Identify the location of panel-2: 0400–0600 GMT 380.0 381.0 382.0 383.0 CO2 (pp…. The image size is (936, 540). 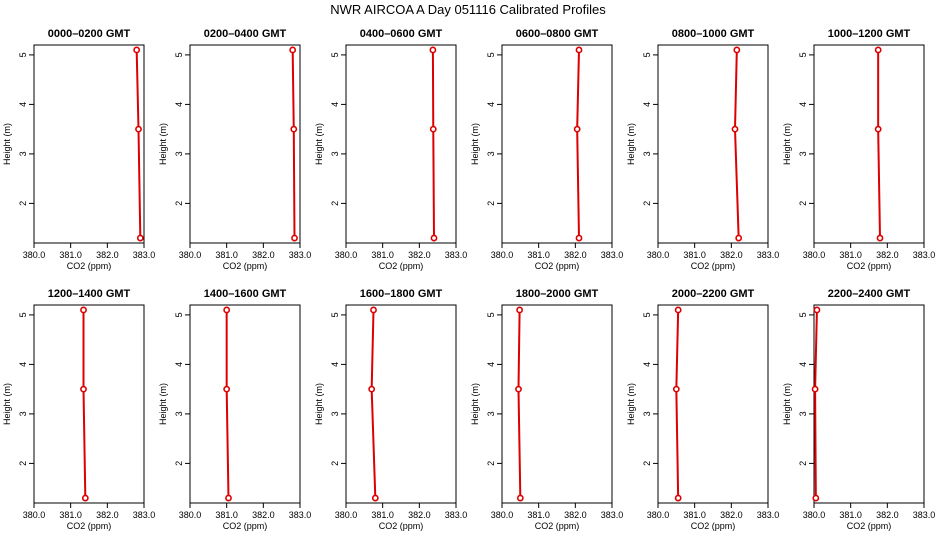
(390, 149).